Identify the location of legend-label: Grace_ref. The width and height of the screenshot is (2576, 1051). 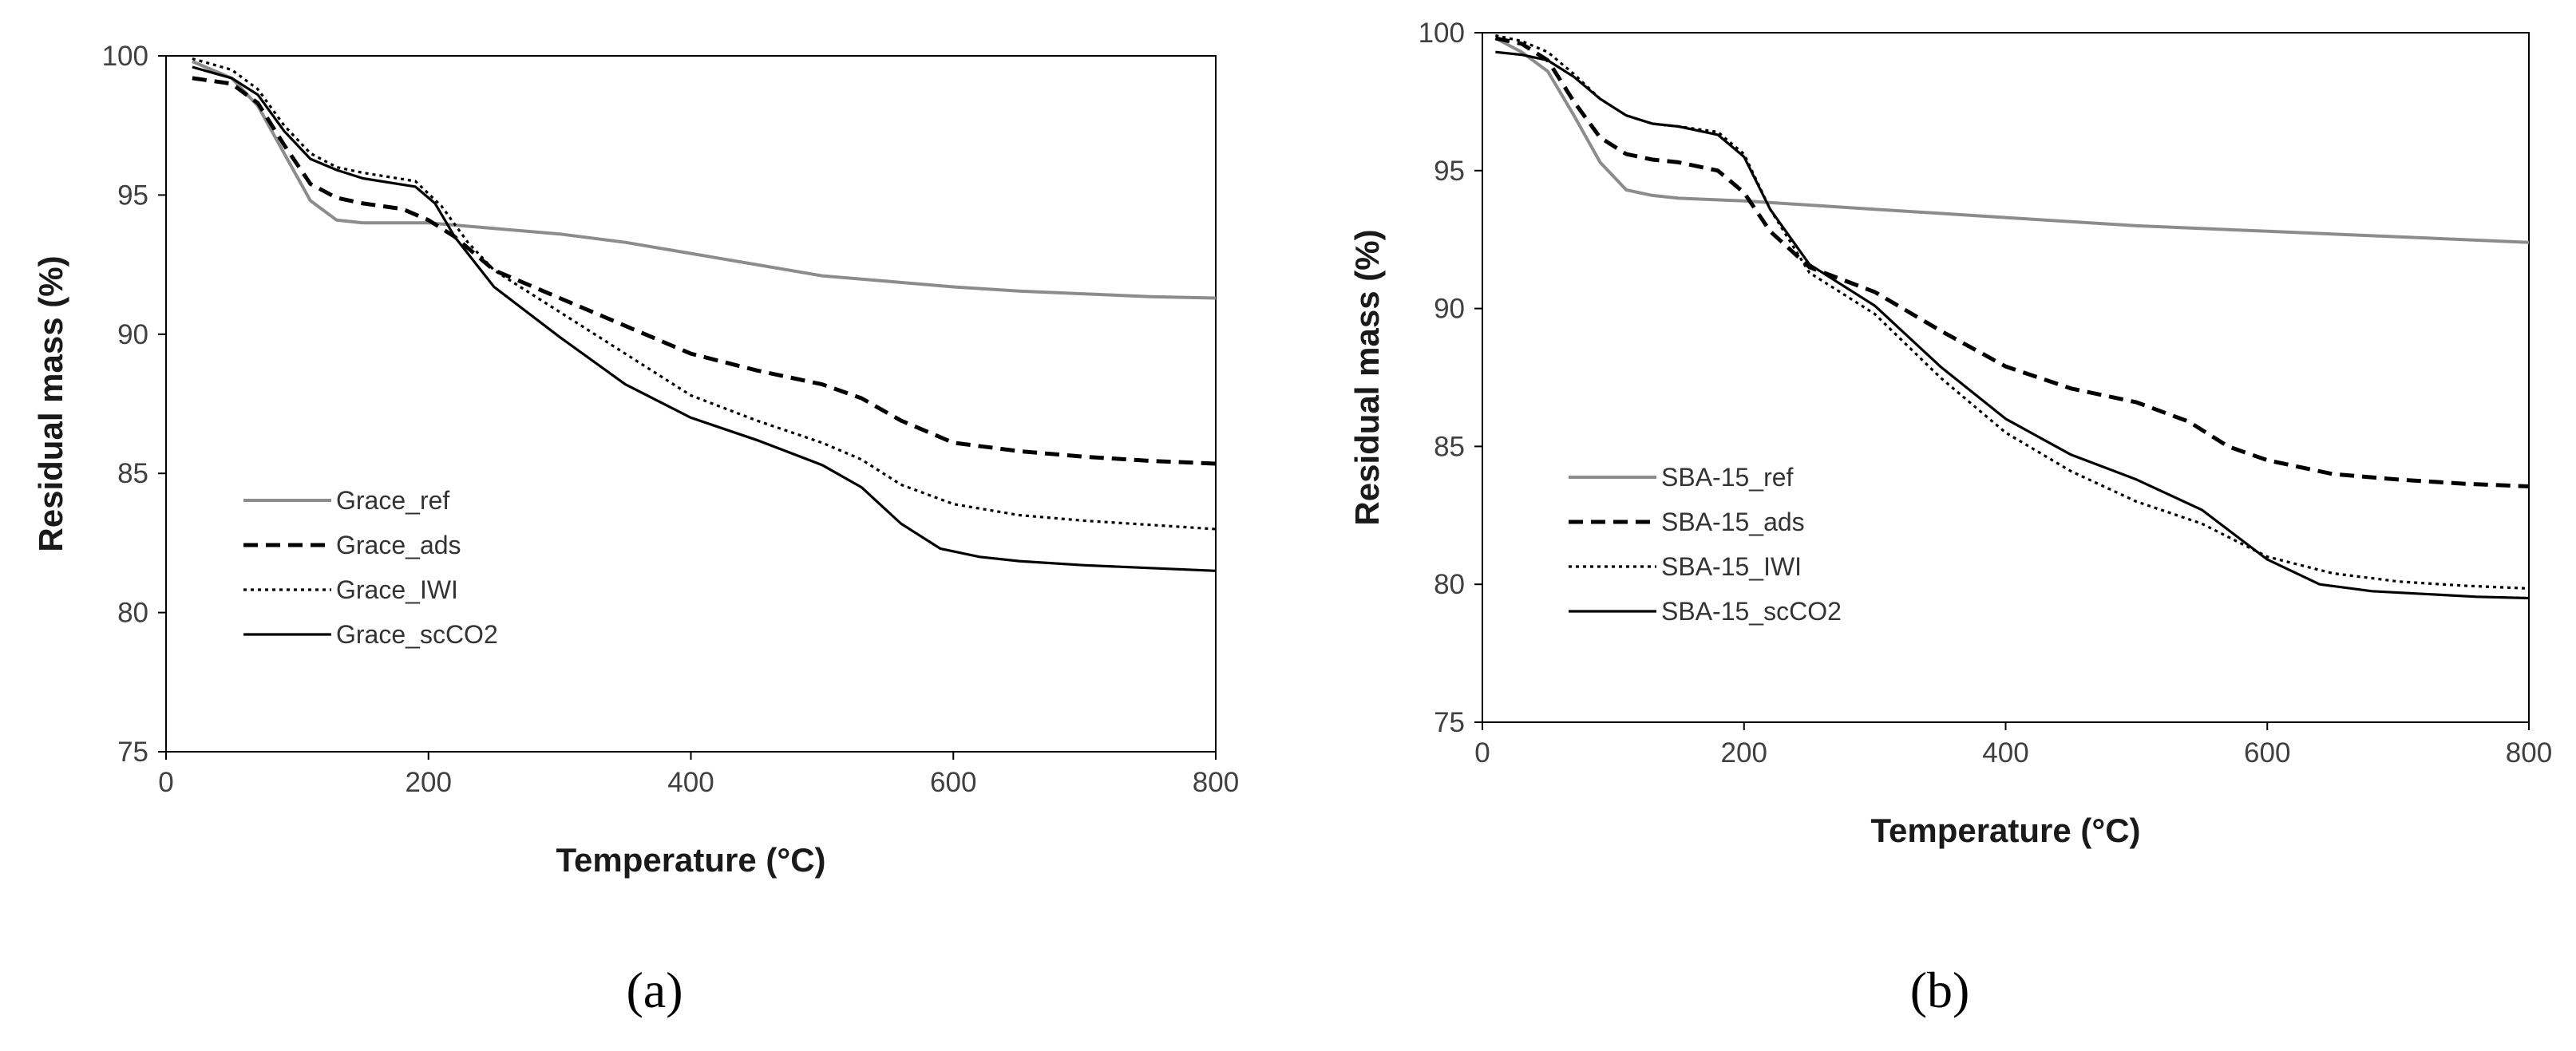
(393, 501).